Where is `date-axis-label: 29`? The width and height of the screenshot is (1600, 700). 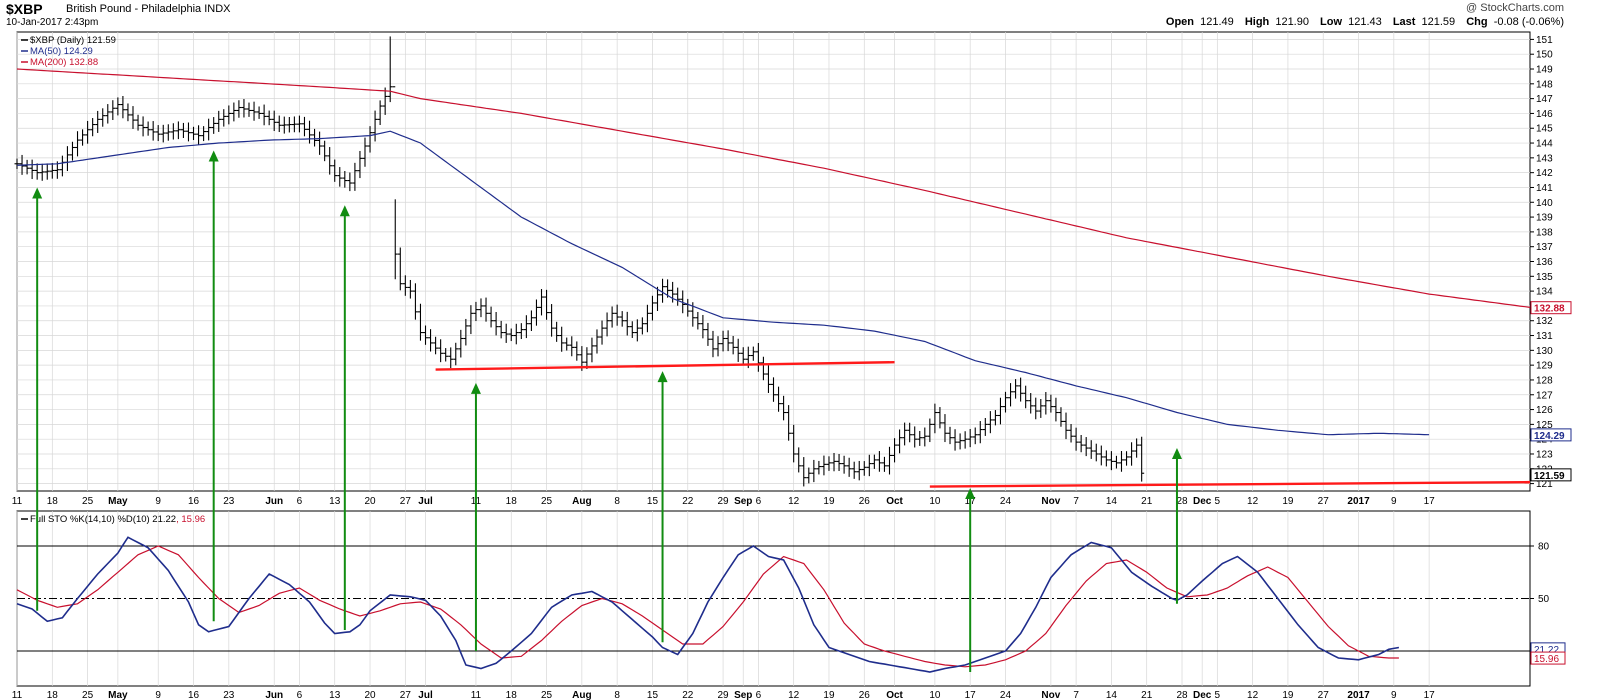 date-axis-label: 29 is located at coordinates (724, 695).